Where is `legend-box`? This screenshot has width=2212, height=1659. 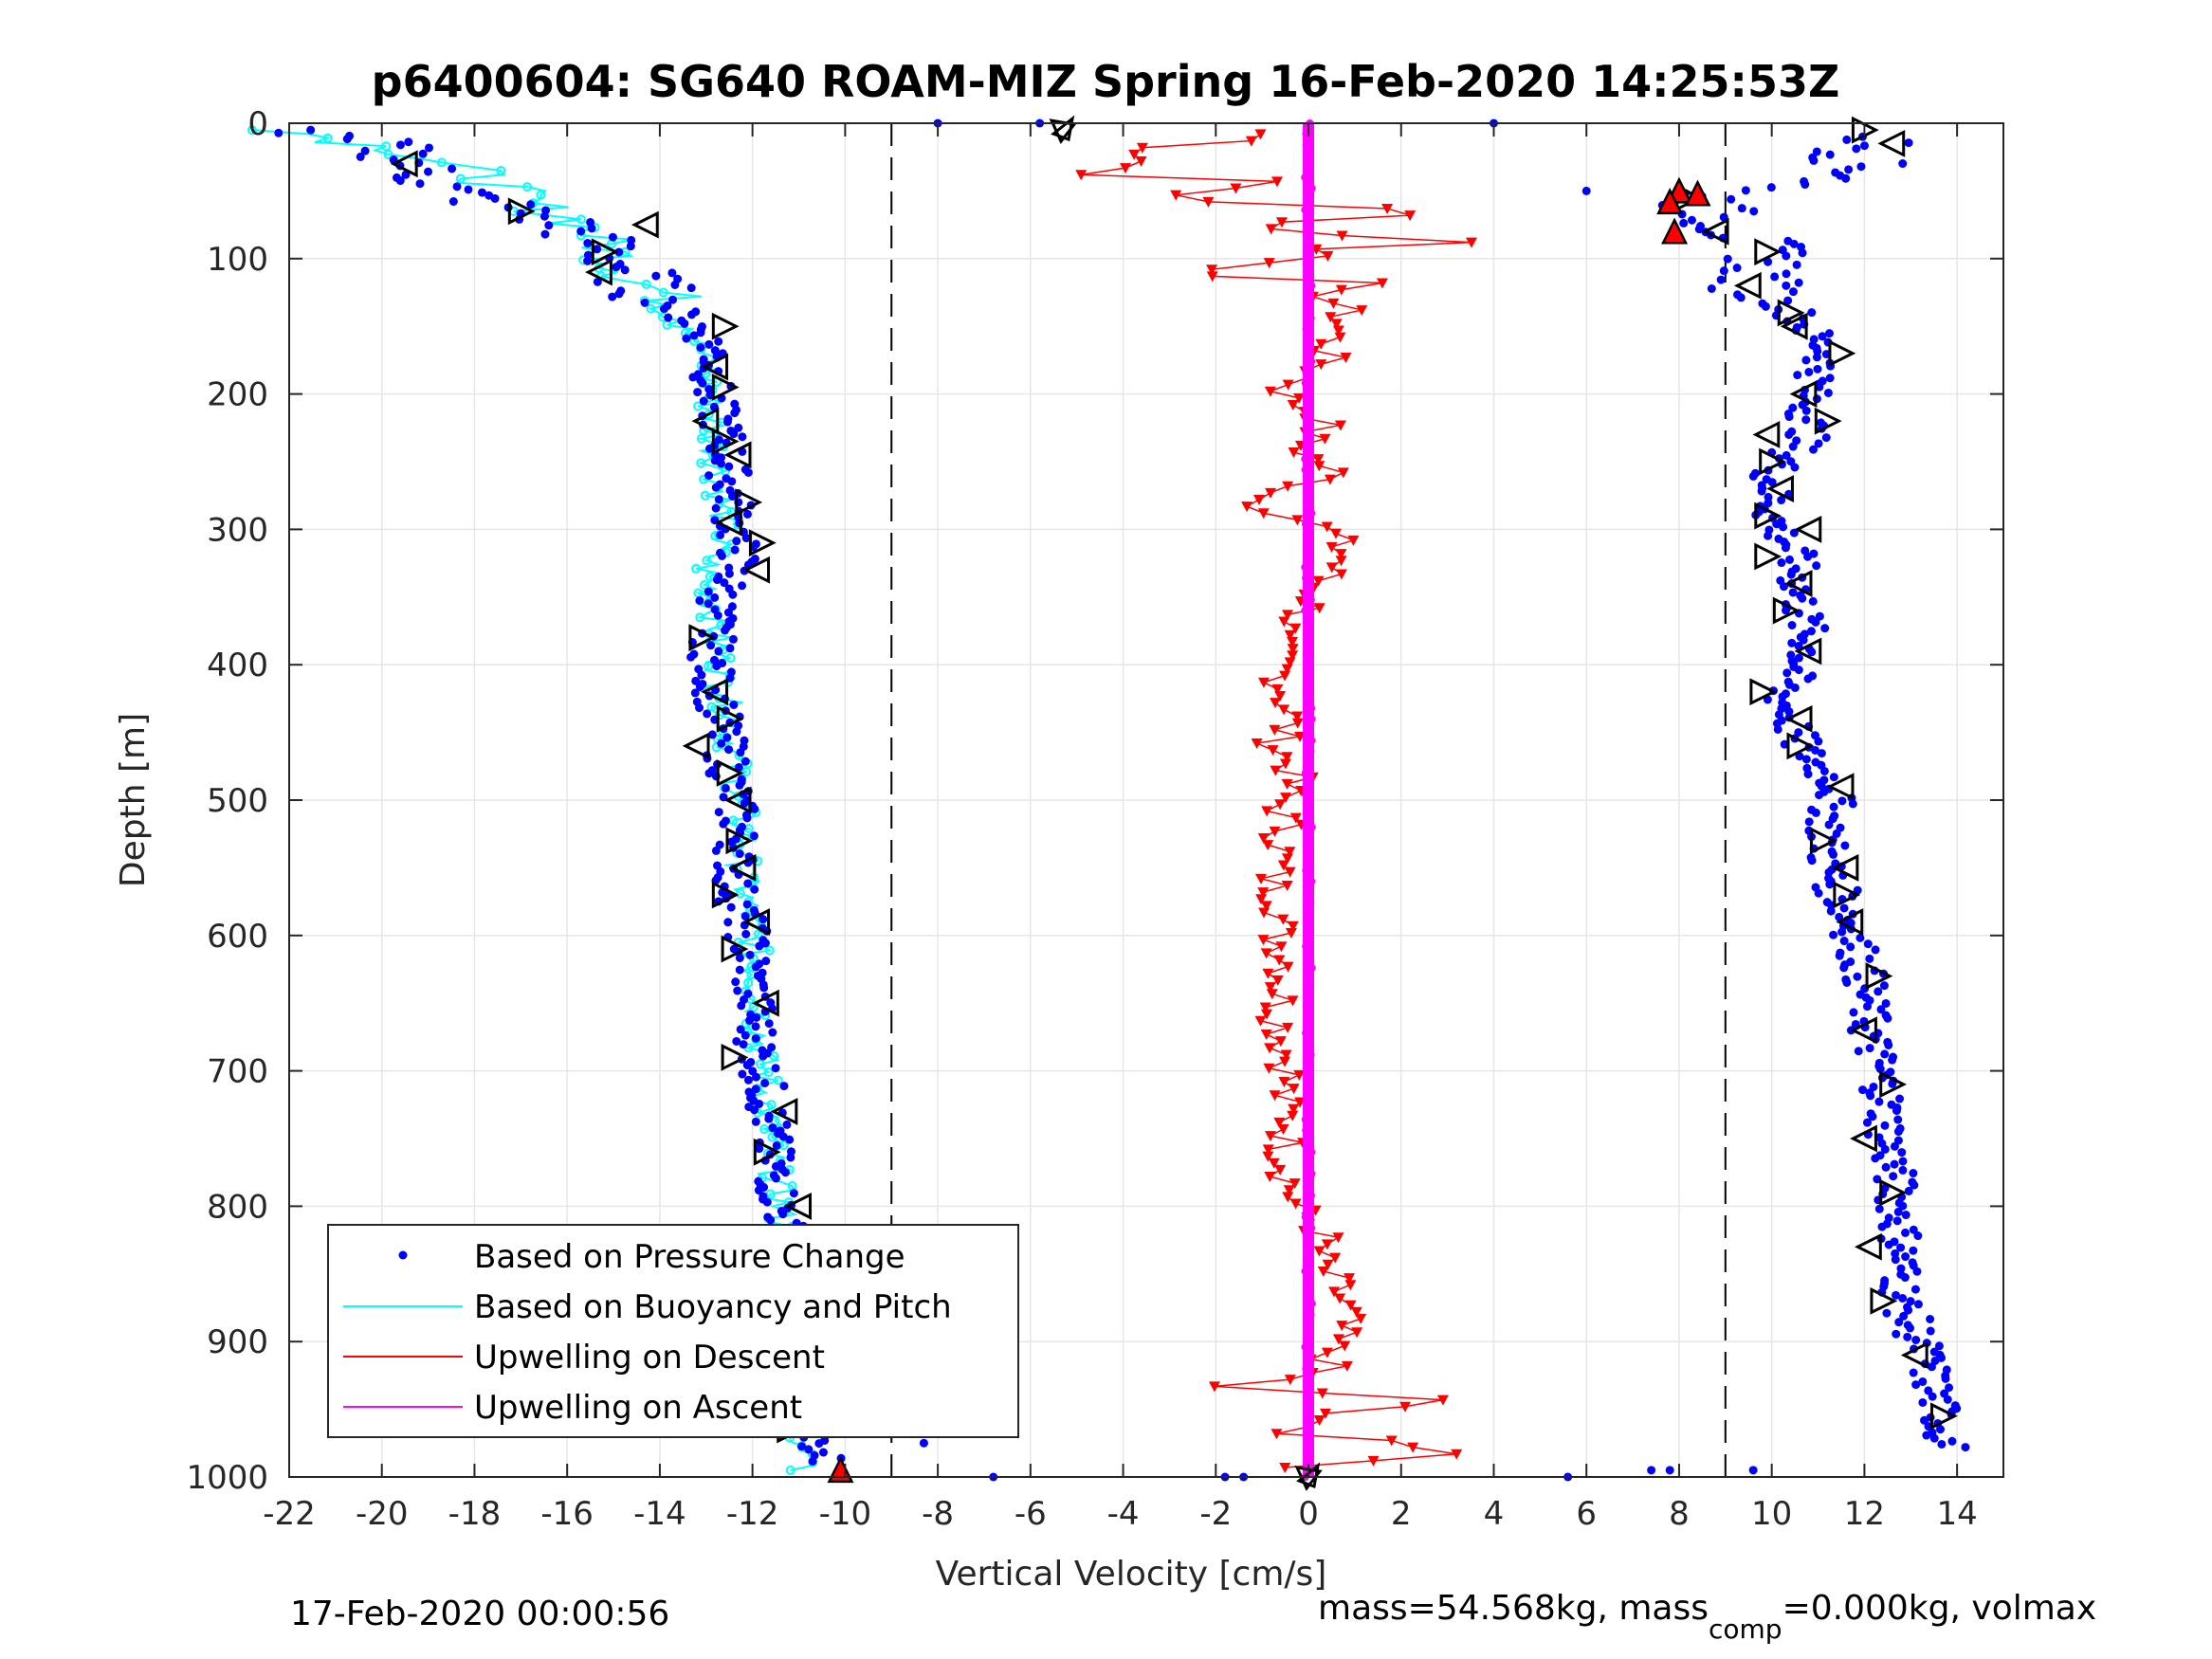 legend-box is located at coordinates (673, 1331).